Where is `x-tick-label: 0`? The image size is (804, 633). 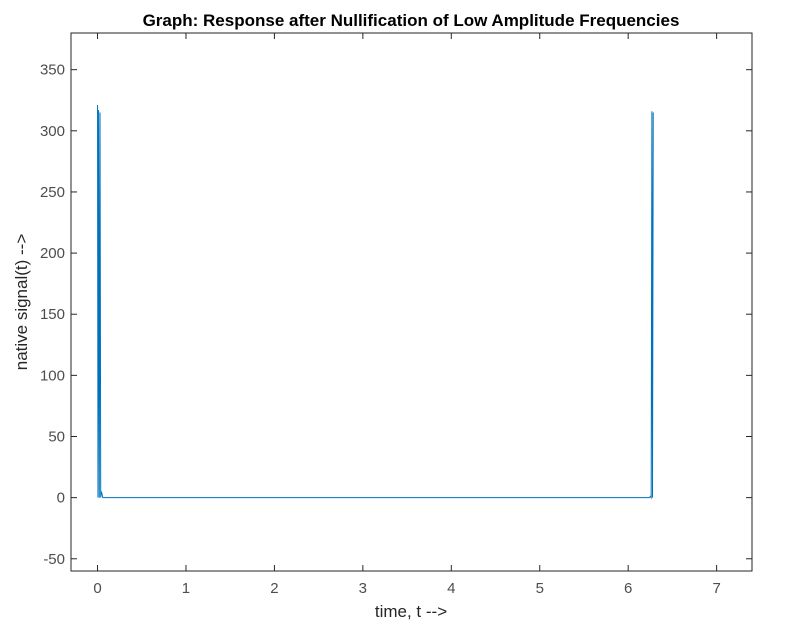 x-tick-label: 0 is located at coordinates (97, 588).